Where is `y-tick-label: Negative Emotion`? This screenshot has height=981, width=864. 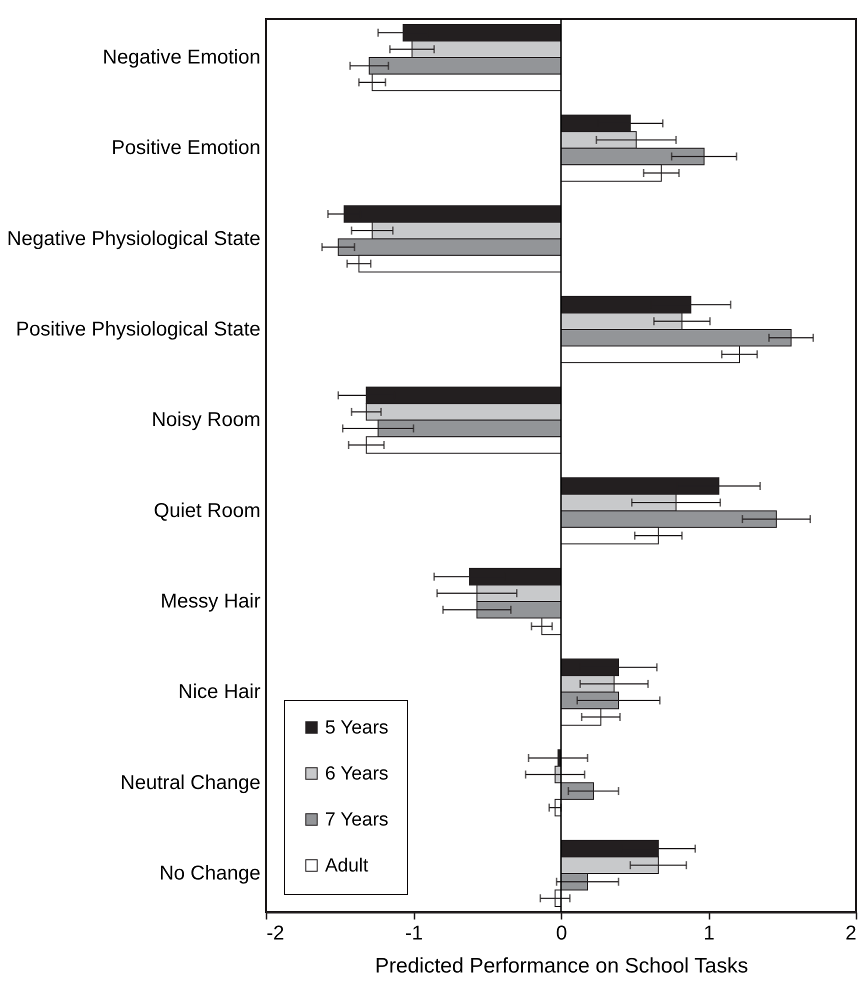 y-tick-label: Negative Emotion is located at coordinates (181, 57).